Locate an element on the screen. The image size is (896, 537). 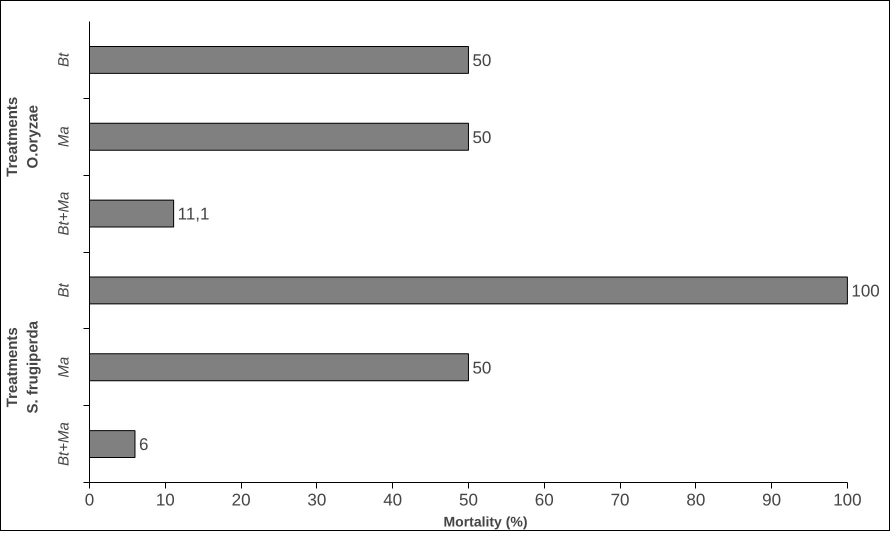
x-tick-label: 50 is located at coordinates (468, 500).